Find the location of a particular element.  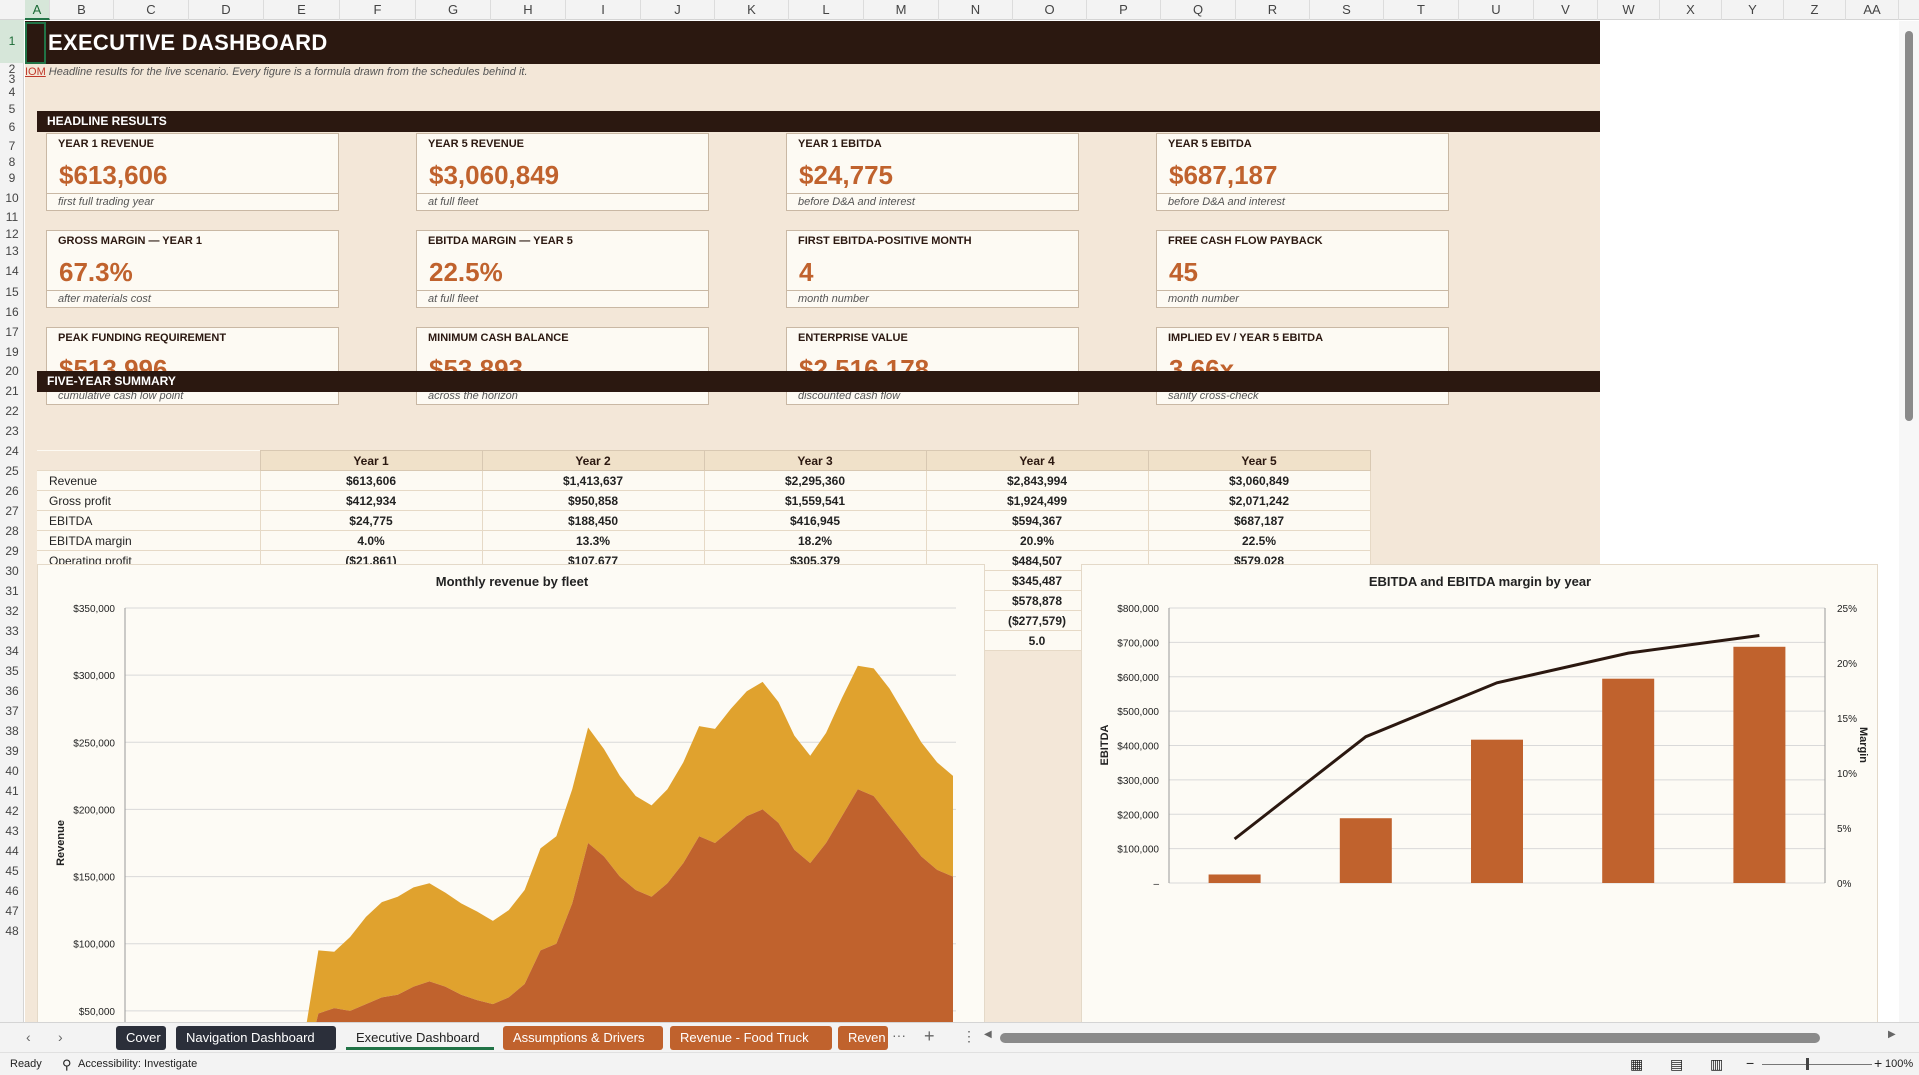

zoom-slider-handle is located at coordinates (1807, 1064).